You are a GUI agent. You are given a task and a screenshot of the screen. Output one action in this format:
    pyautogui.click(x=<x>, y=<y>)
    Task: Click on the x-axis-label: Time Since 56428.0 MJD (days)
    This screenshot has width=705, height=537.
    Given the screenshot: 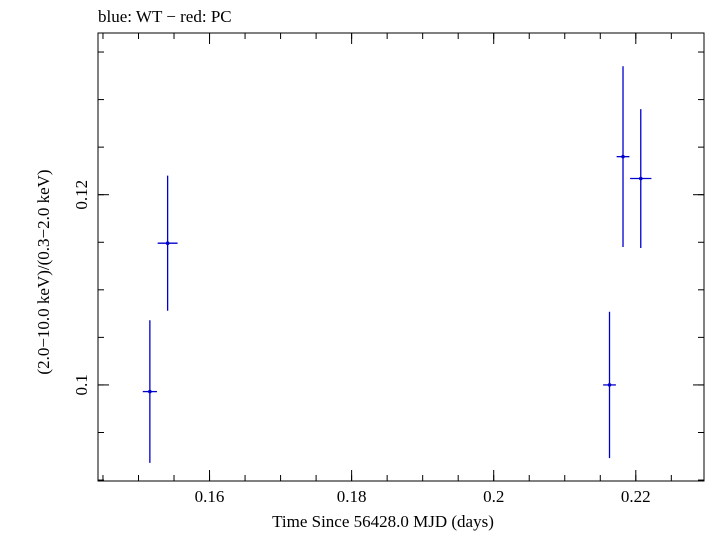 What is the action you would take?
    pyautogui.click(x=383, y=521)
    